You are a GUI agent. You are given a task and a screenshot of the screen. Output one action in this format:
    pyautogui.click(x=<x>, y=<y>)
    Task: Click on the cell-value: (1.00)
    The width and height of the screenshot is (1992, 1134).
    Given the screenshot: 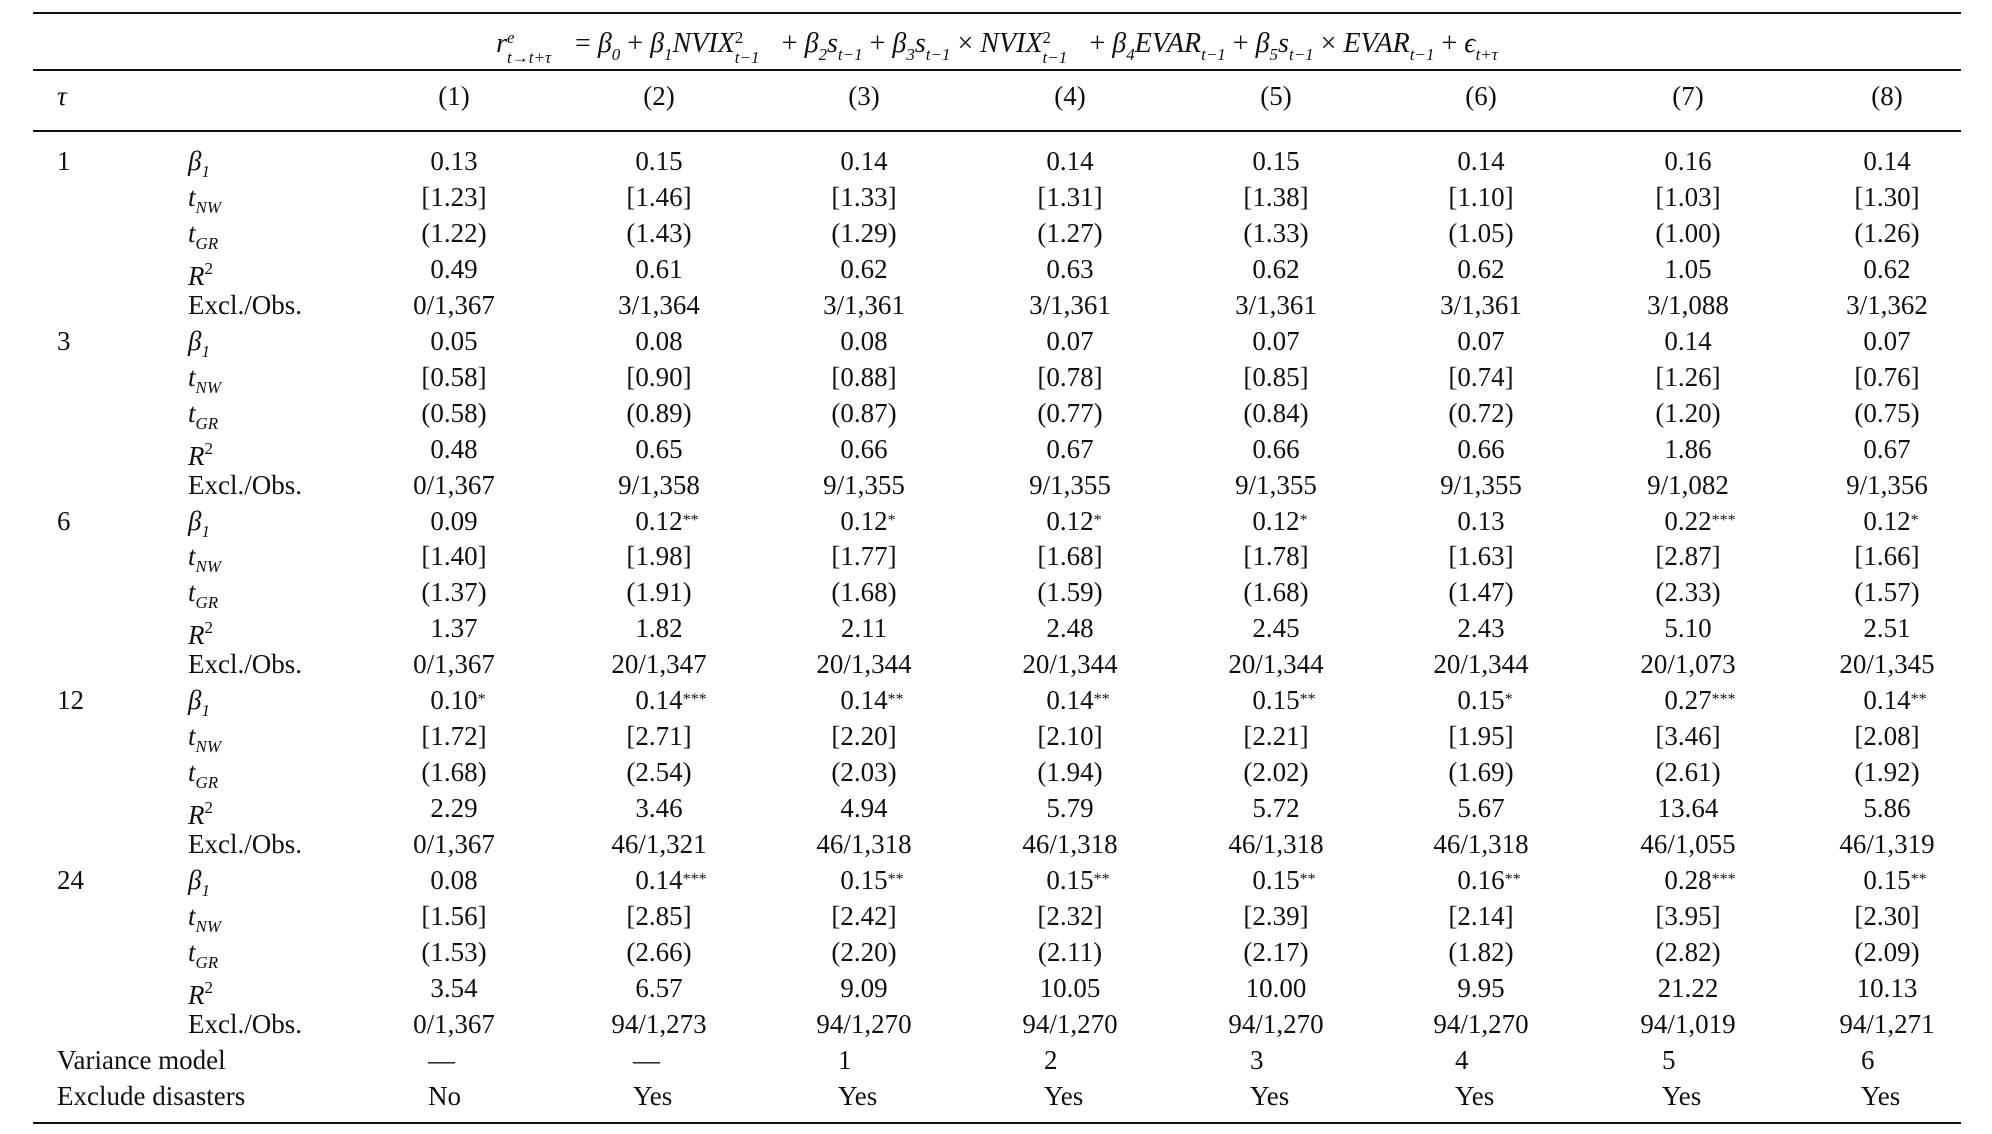 What is the action you would take?
    pyautogui.click(x=1688, y=233)
    